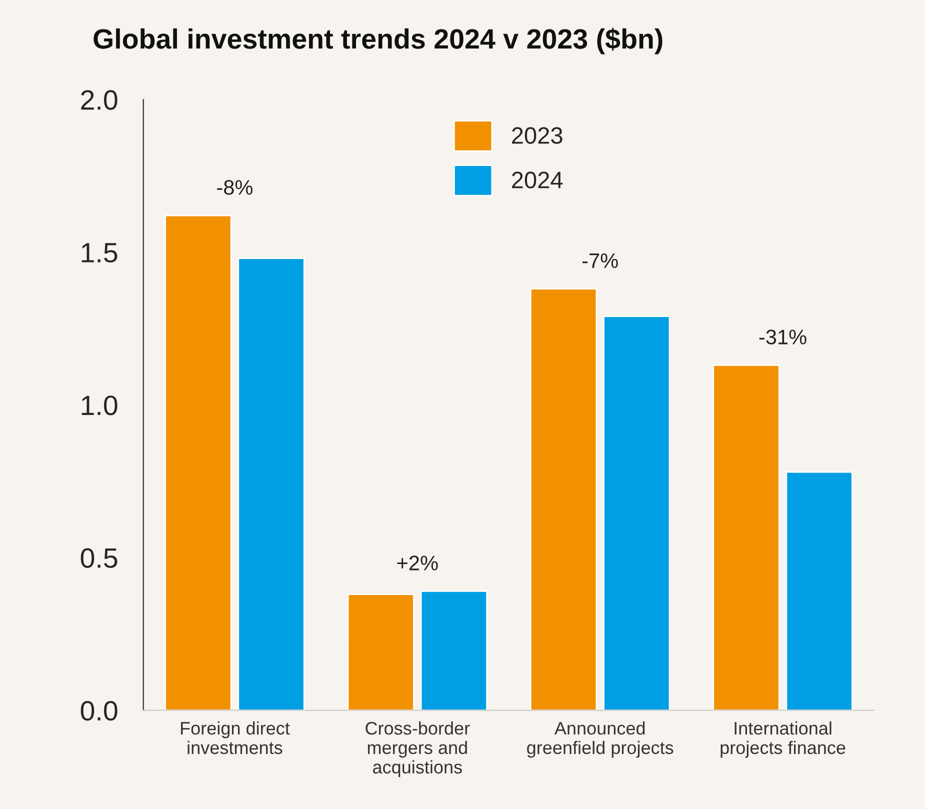 This screenshot has height=809, width=925. I want to click on annotation: +2%, so click(417, 563).